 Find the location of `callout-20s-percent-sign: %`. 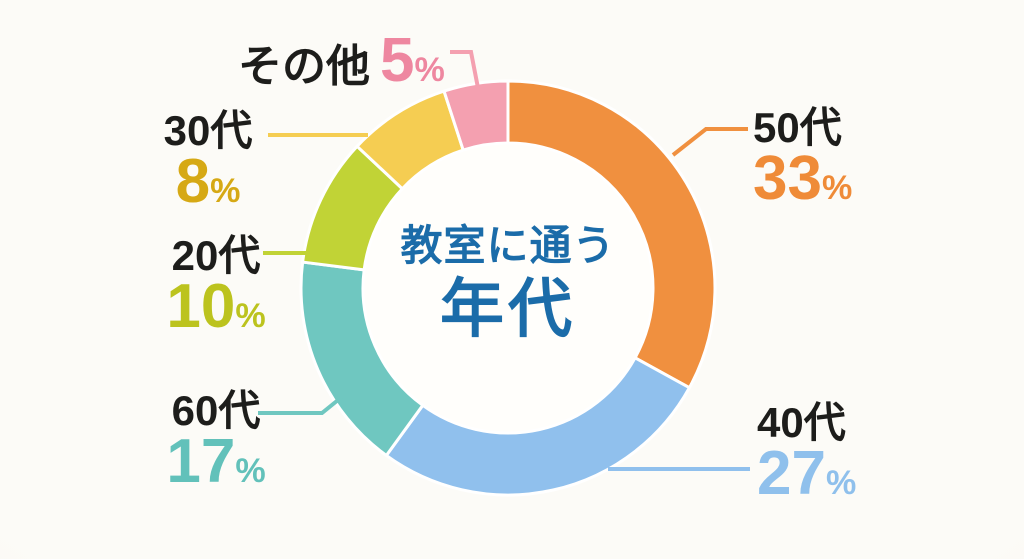

callout-20s-percent-sign: % is located at coordinates (250, 316).